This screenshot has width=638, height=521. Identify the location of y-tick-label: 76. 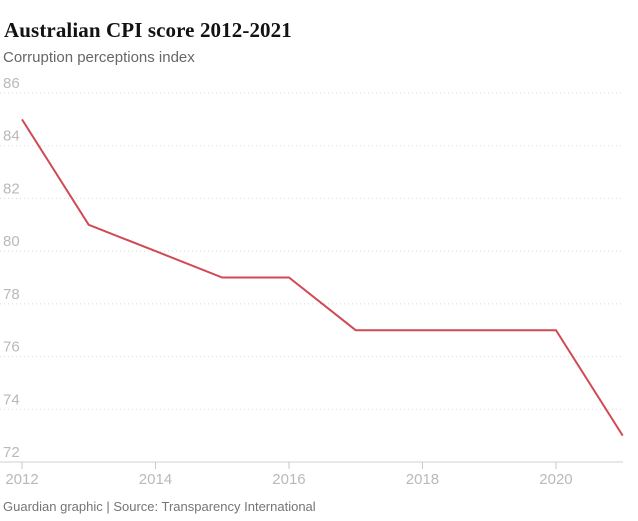
(11, 347).